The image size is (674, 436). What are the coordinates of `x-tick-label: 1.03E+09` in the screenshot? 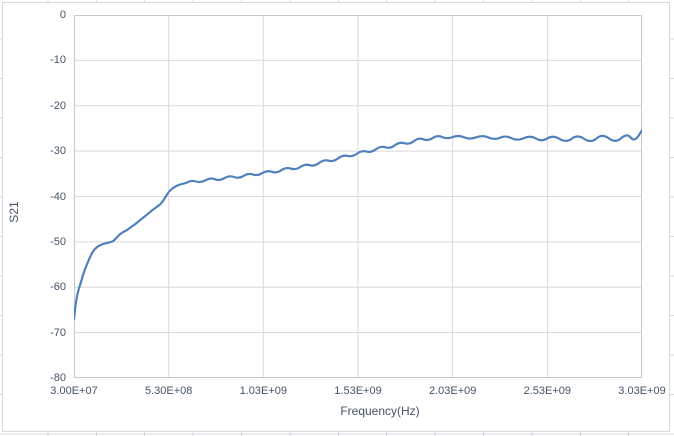 It's located at (263, 391).